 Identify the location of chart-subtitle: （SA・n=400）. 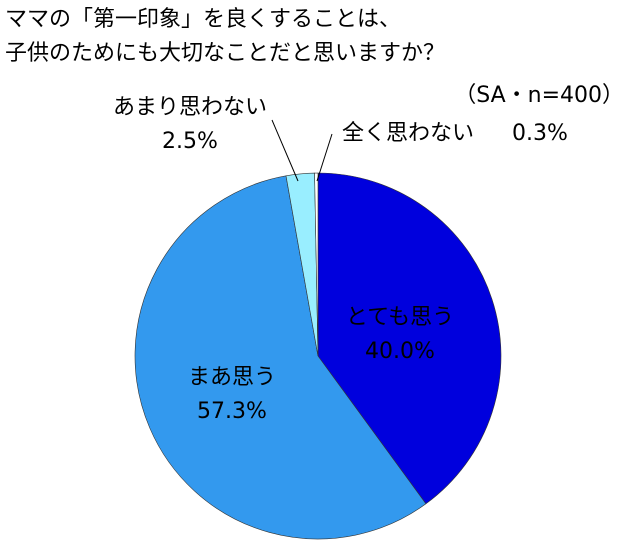
(539, 95).